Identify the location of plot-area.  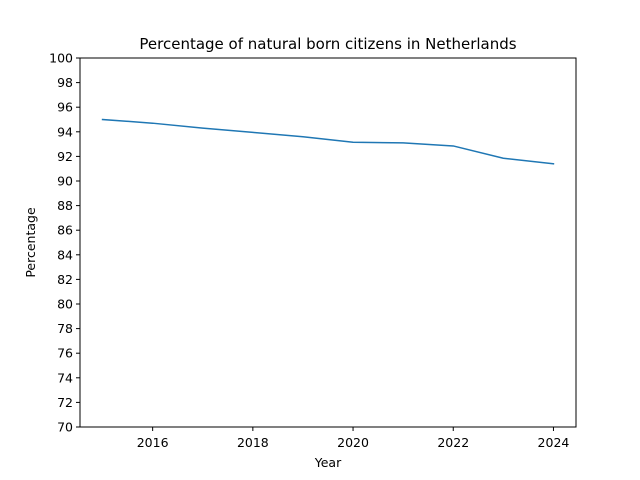
(328, 141).